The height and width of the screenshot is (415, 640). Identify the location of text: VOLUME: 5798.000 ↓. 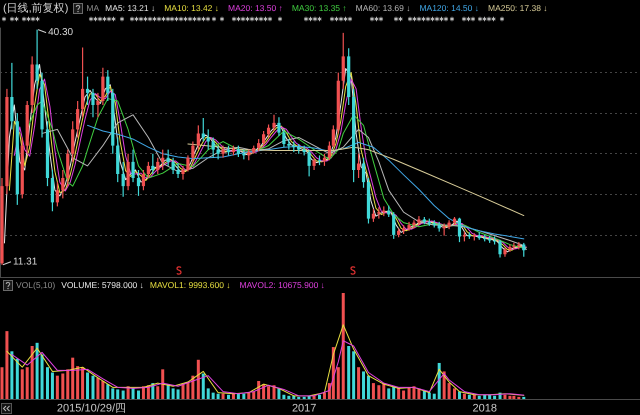
(102, 285).